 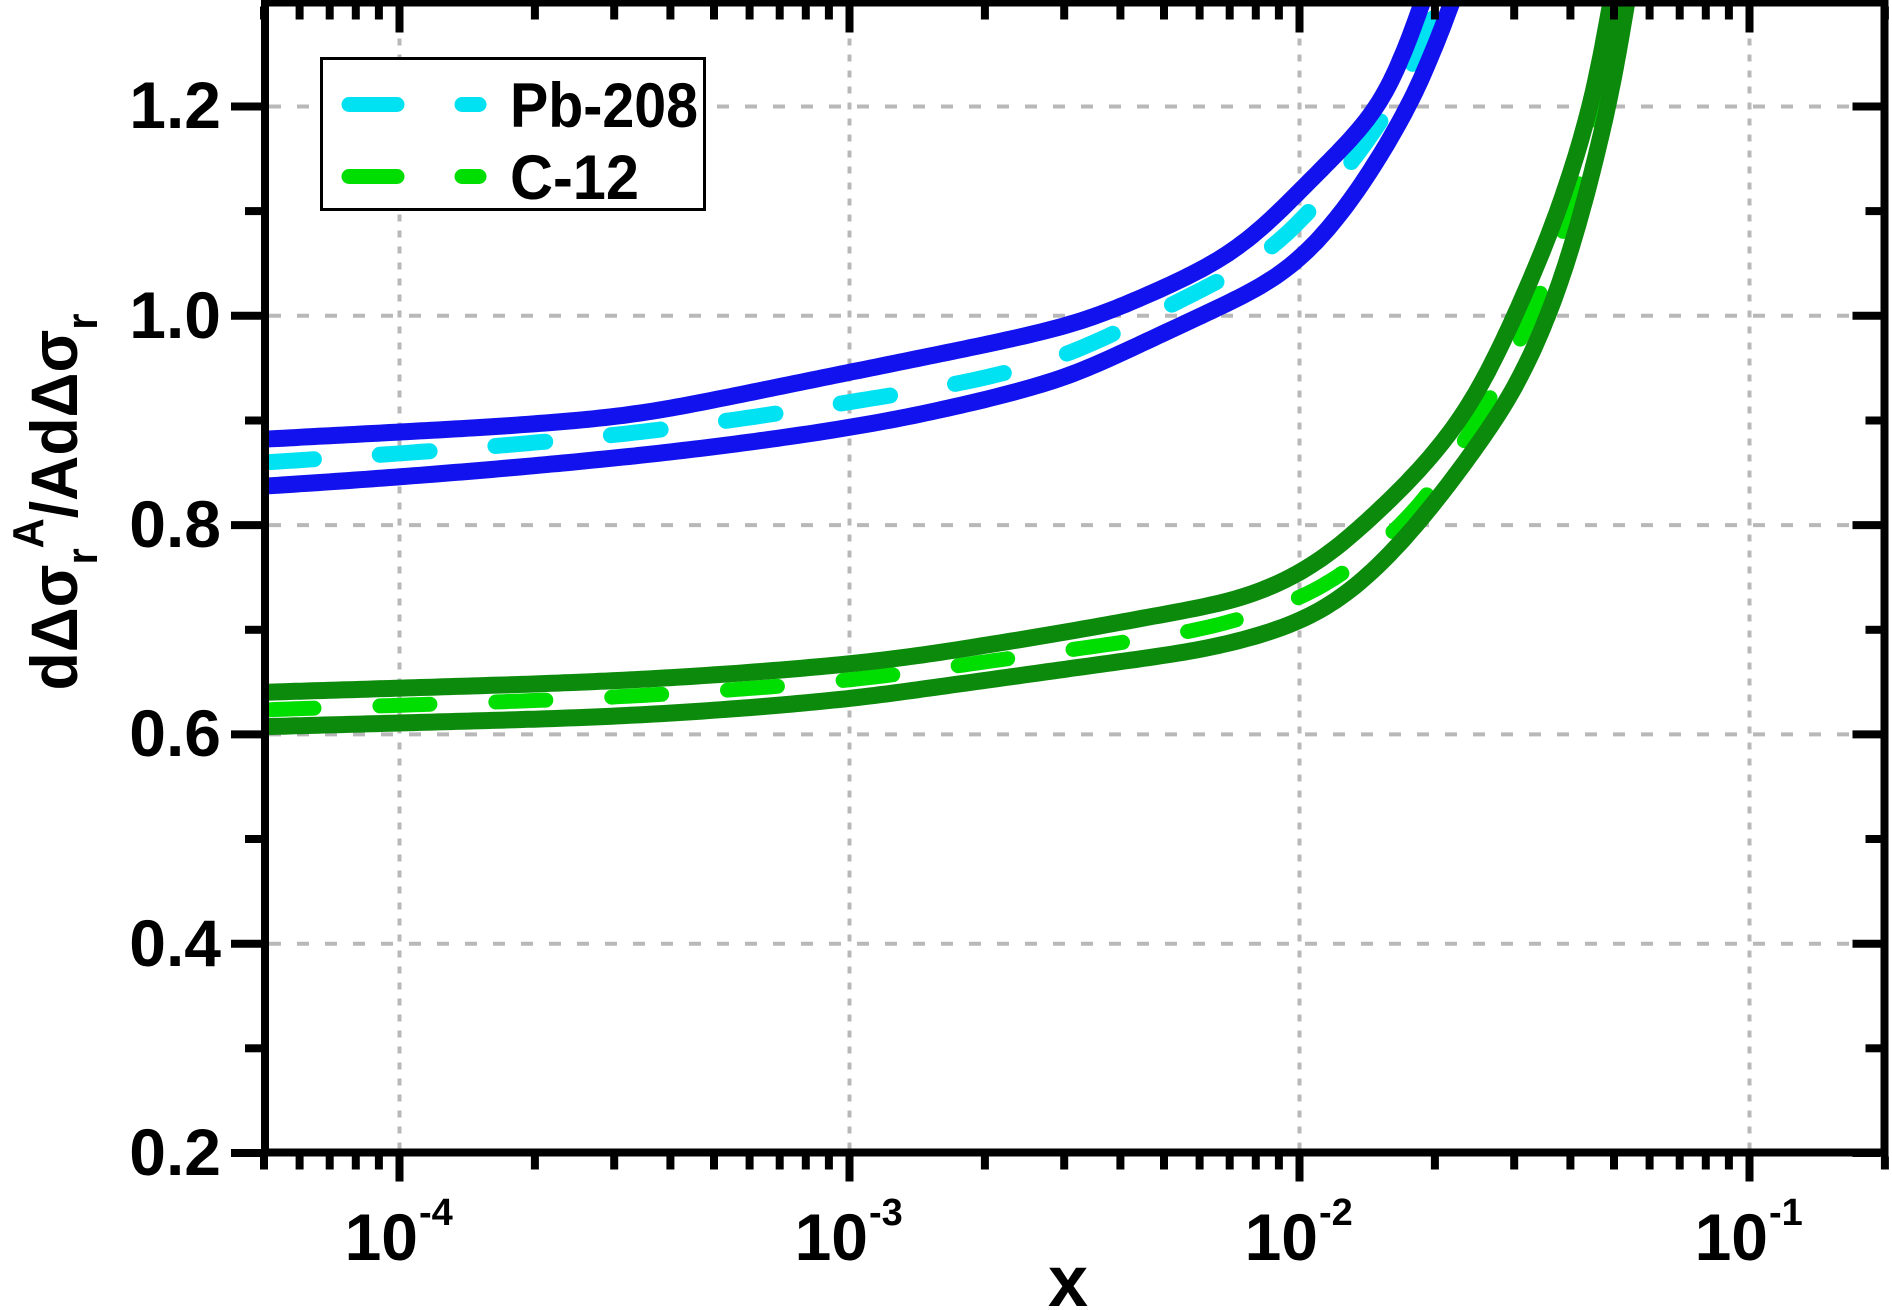 What do you see at coordinates (175, 105) in the screenshot?
I see `svg-text: 1.2` at bounding box center [175, 105].